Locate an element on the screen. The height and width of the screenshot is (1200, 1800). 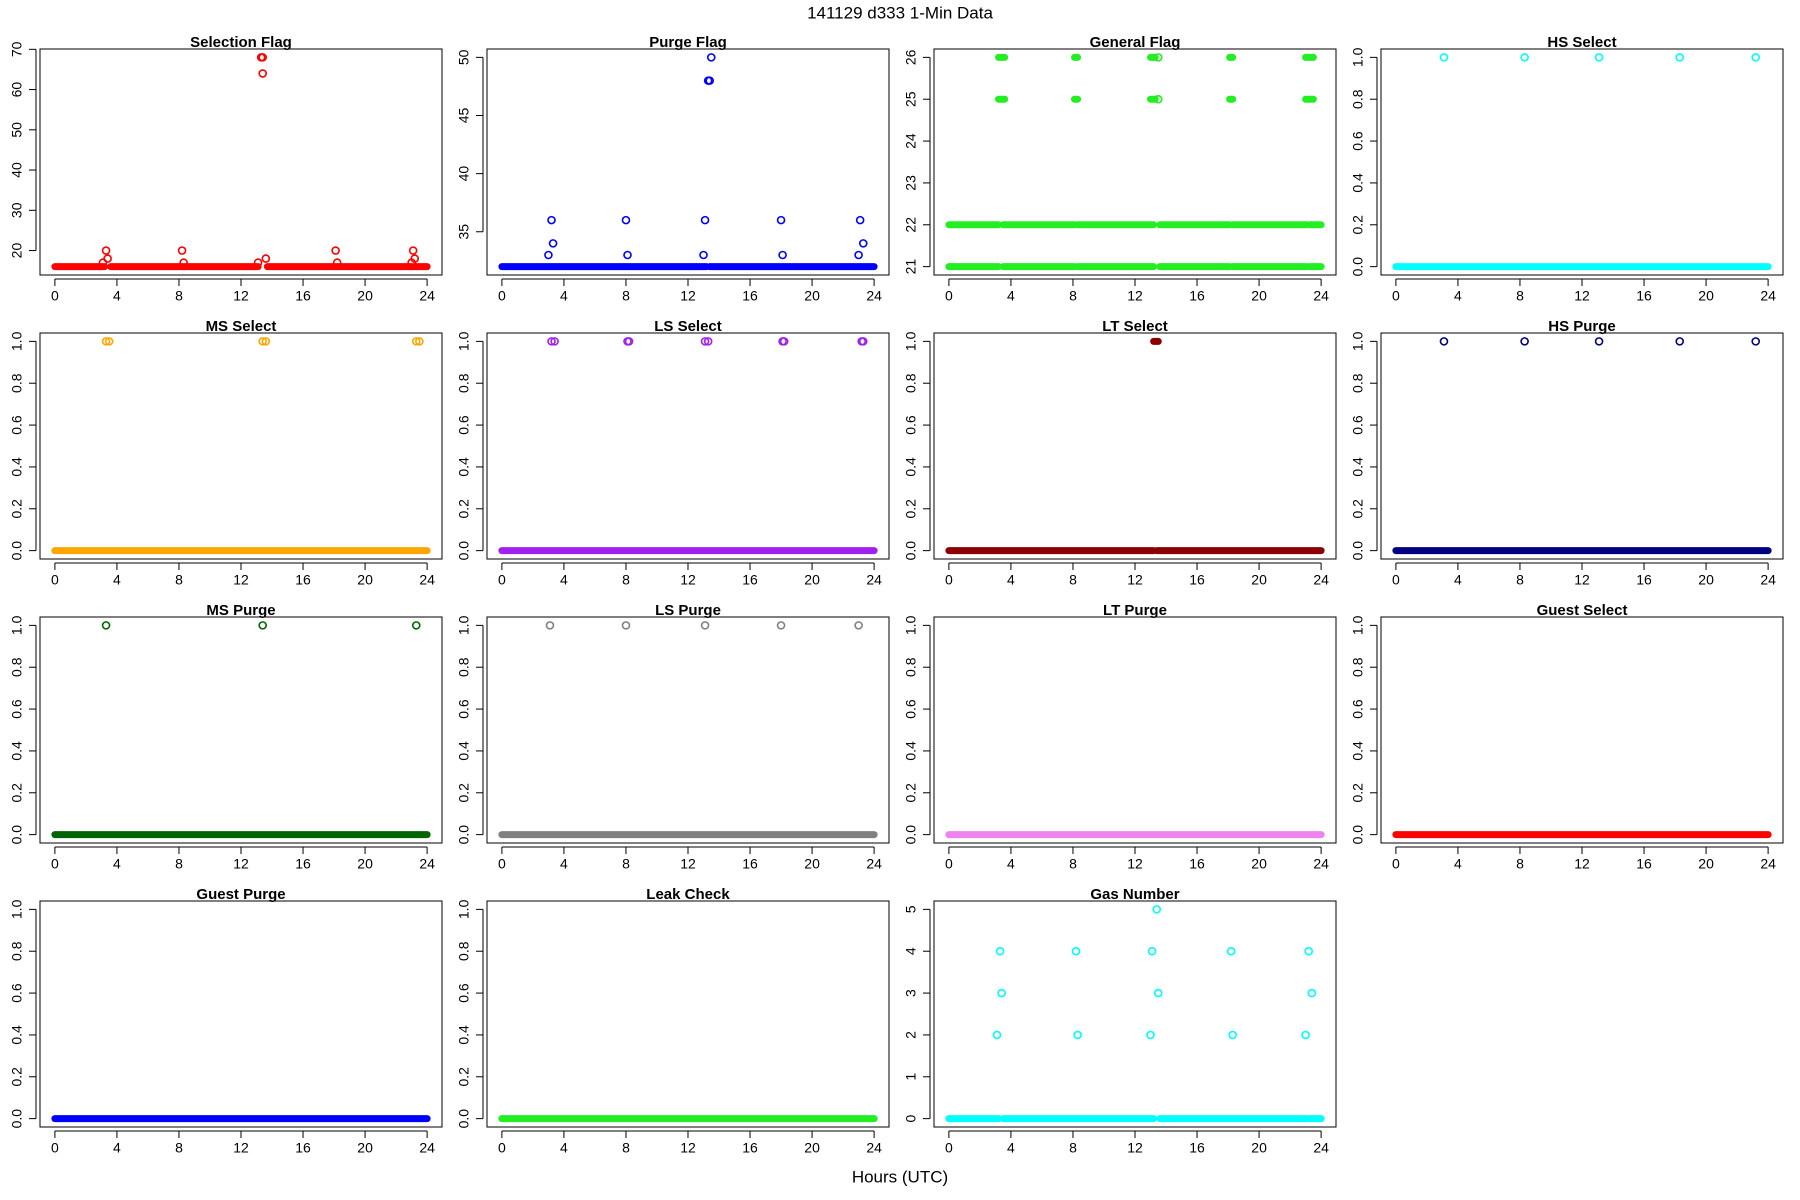
panel-title: LS Select is located at coordinates (688, 326).